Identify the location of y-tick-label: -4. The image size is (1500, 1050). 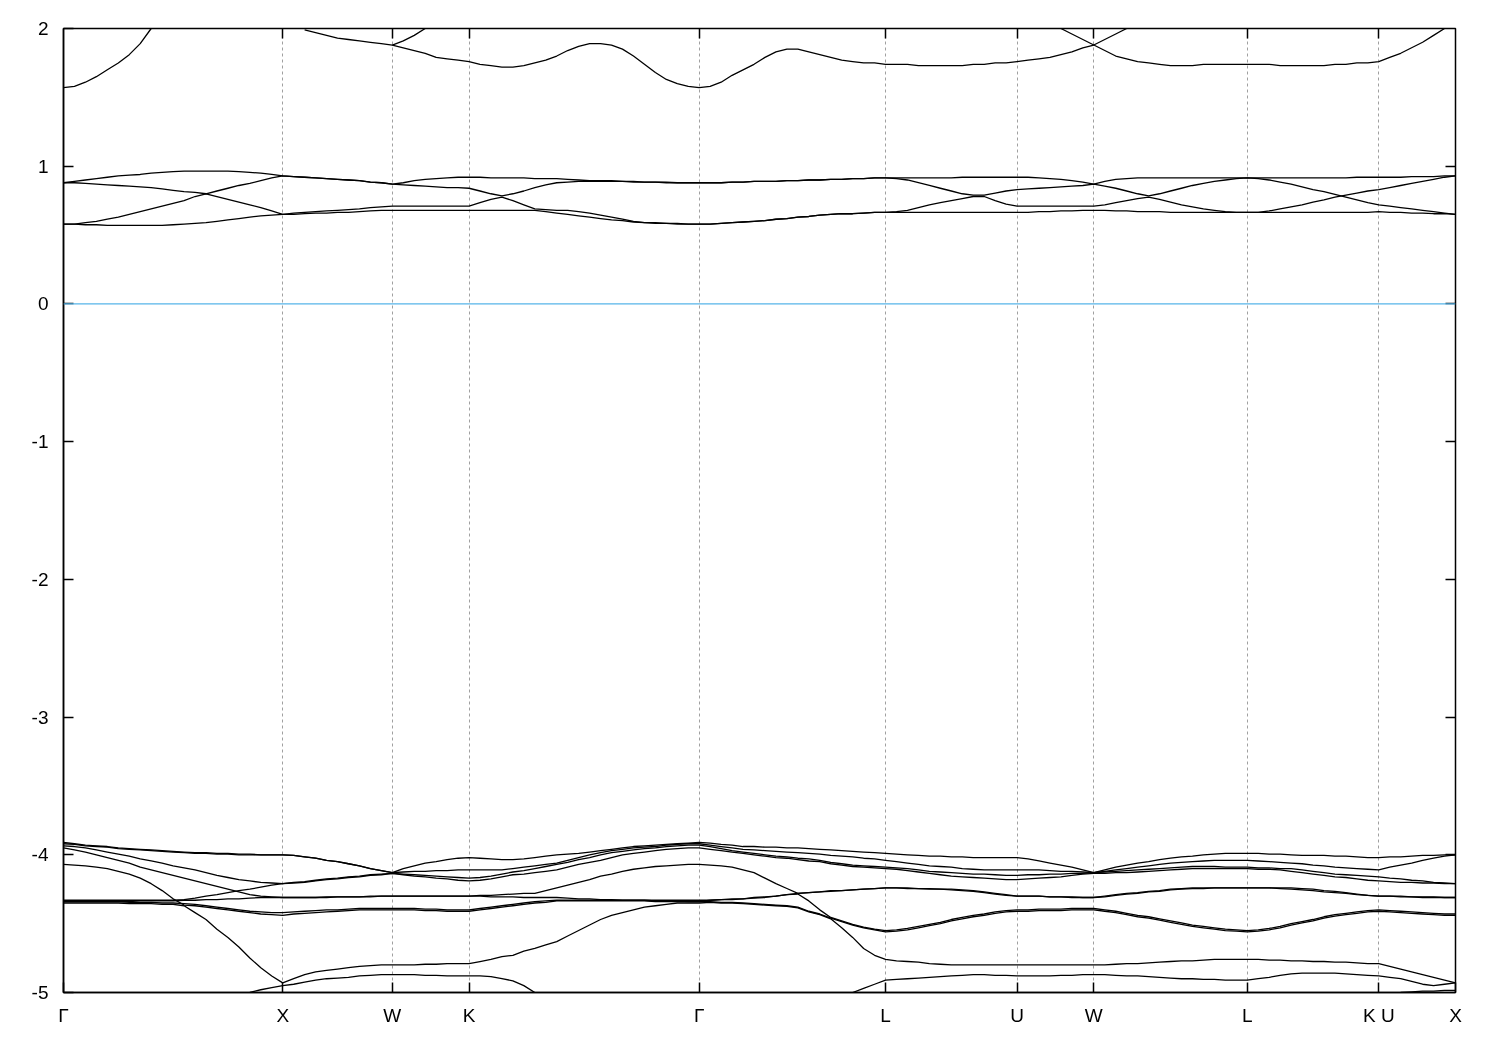
(40, 855).